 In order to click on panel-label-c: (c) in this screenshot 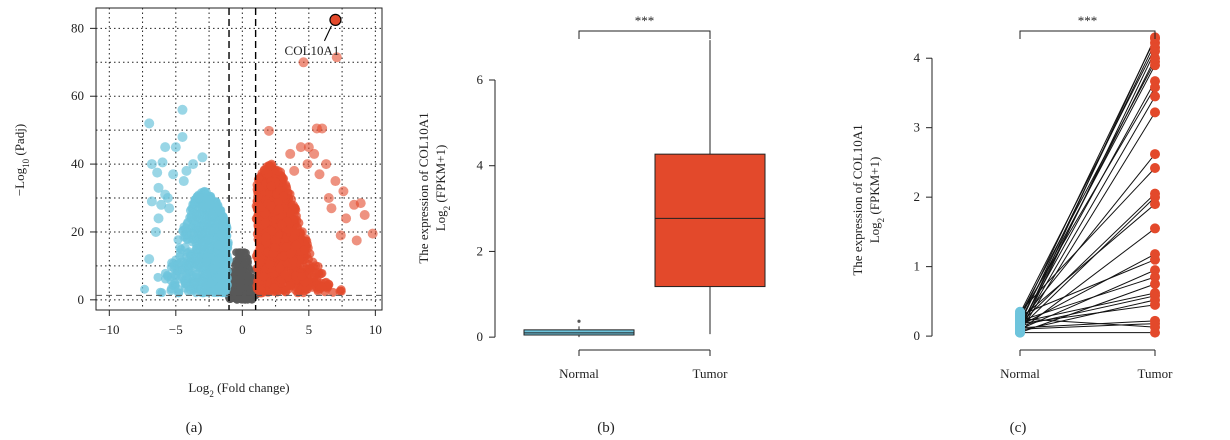, I will do `click(1018, 428)`.